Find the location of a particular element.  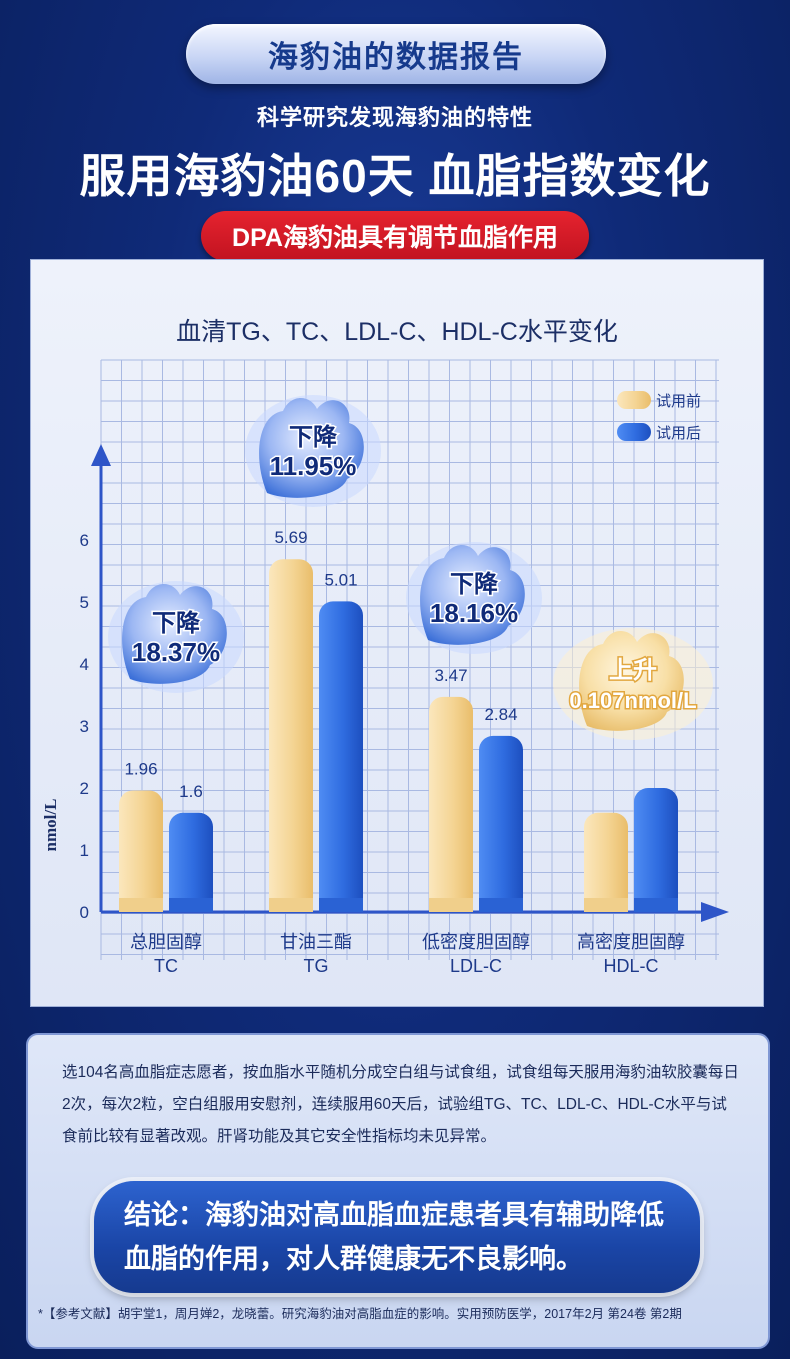

callout-value: 11.95% is located at coordinates (313, 466).